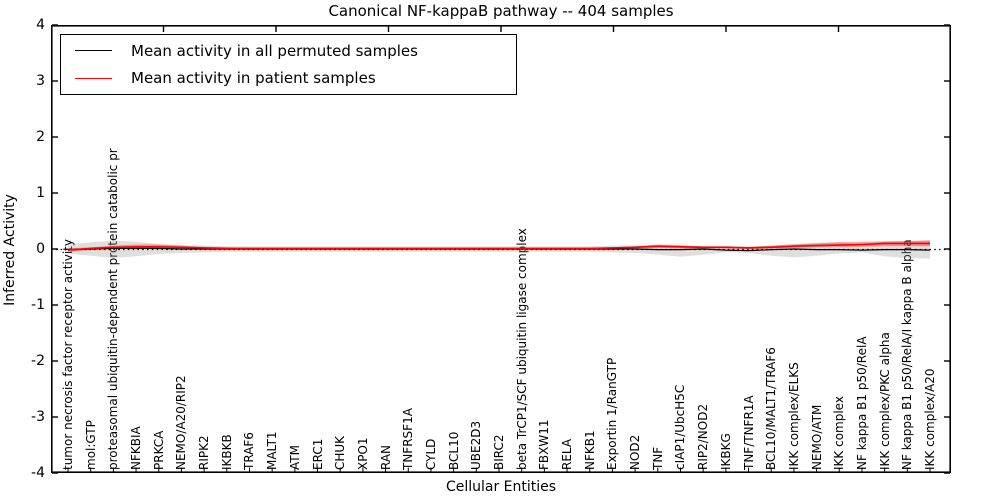 The image size is (1000, 500). I want to click on legend-item-permuted: Mean activity in all permuted samples, so click(294, 51).